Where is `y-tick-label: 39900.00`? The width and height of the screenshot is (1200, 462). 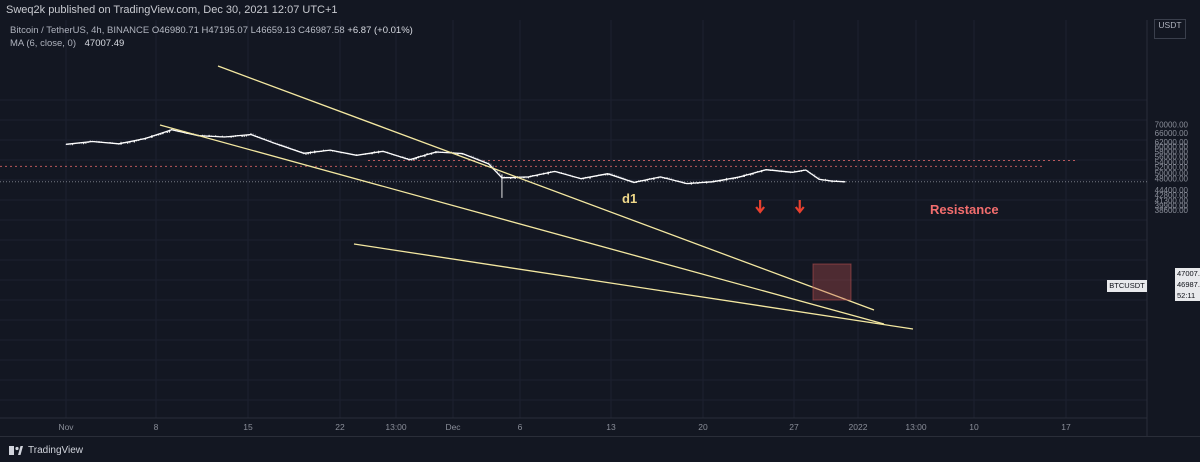
y-tick-label: 39900.00 is located at coordinates (1172, 205).